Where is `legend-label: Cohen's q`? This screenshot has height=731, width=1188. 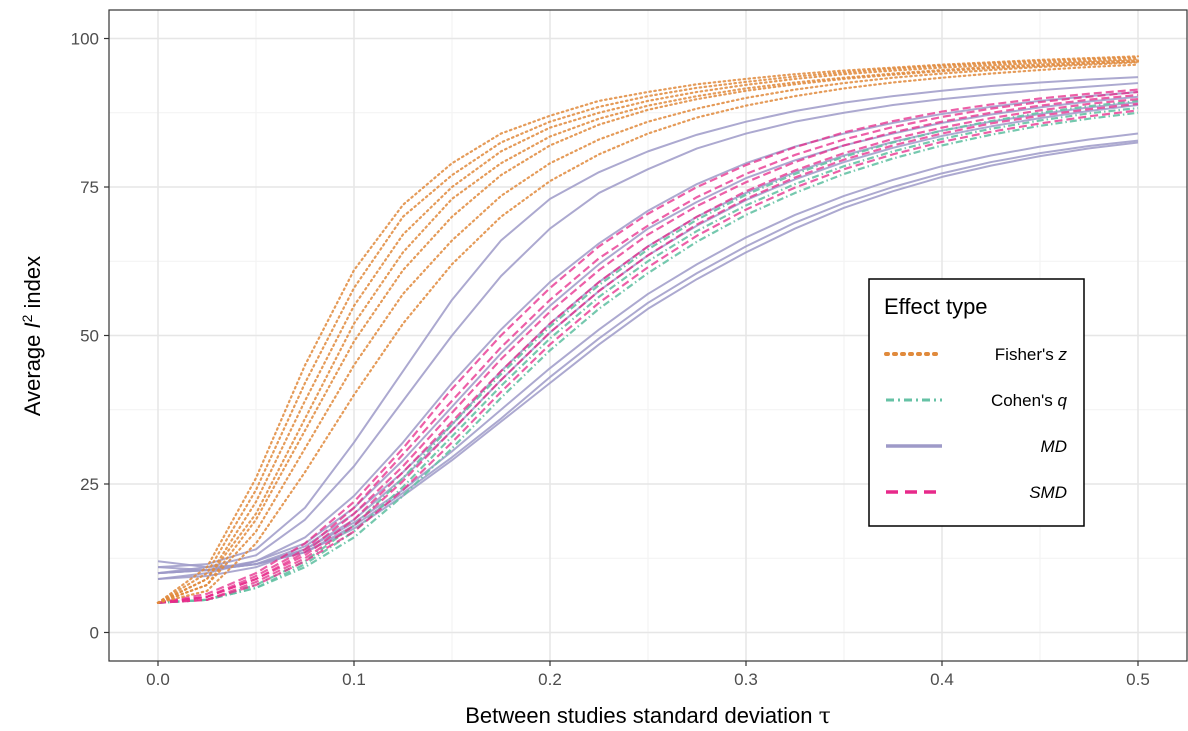 legend-label: Cohen's q is located at coordinates (1029, 400).